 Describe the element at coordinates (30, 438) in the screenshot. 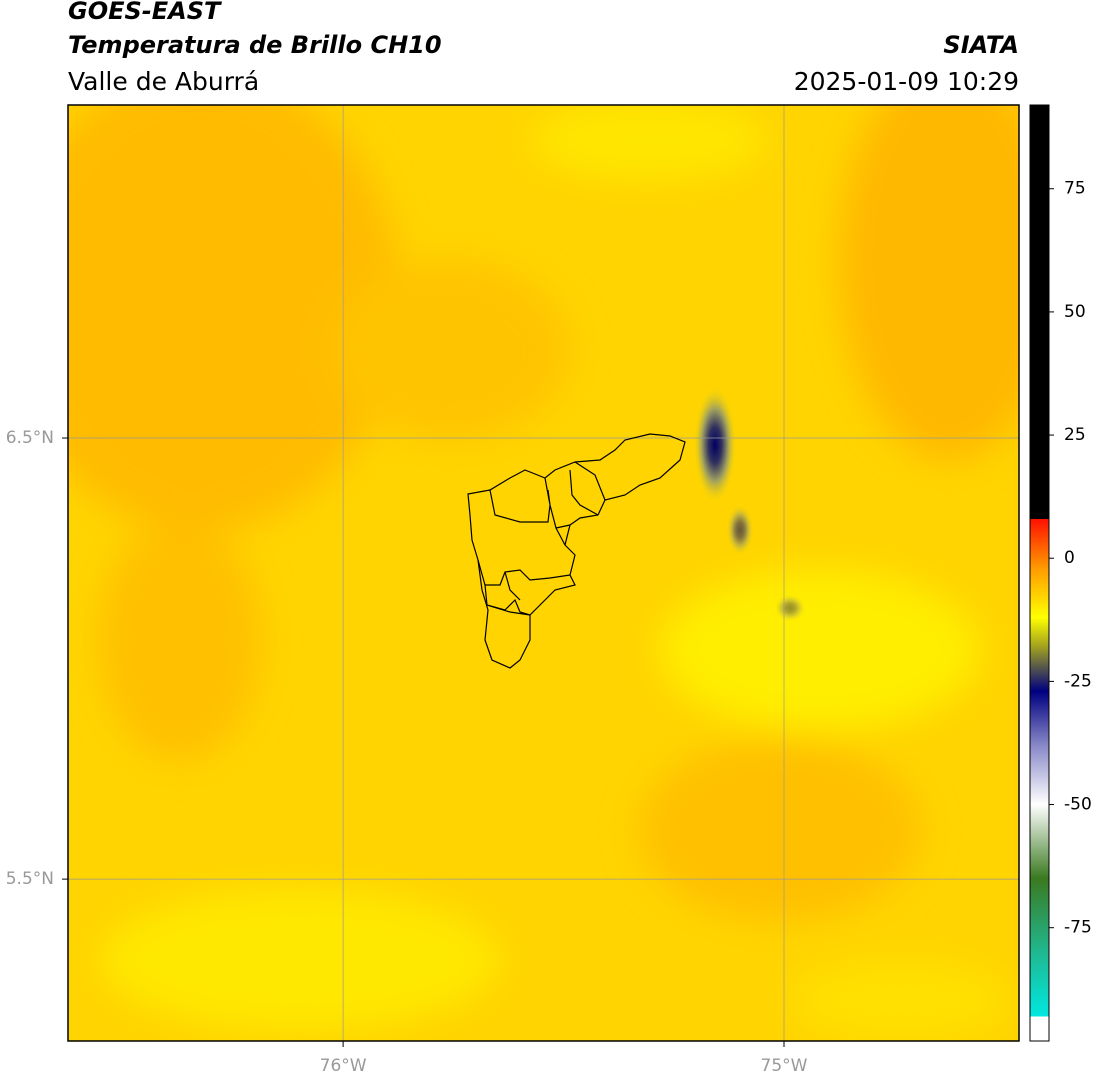

I see `y-tick-label: 6.5°N` at that location.